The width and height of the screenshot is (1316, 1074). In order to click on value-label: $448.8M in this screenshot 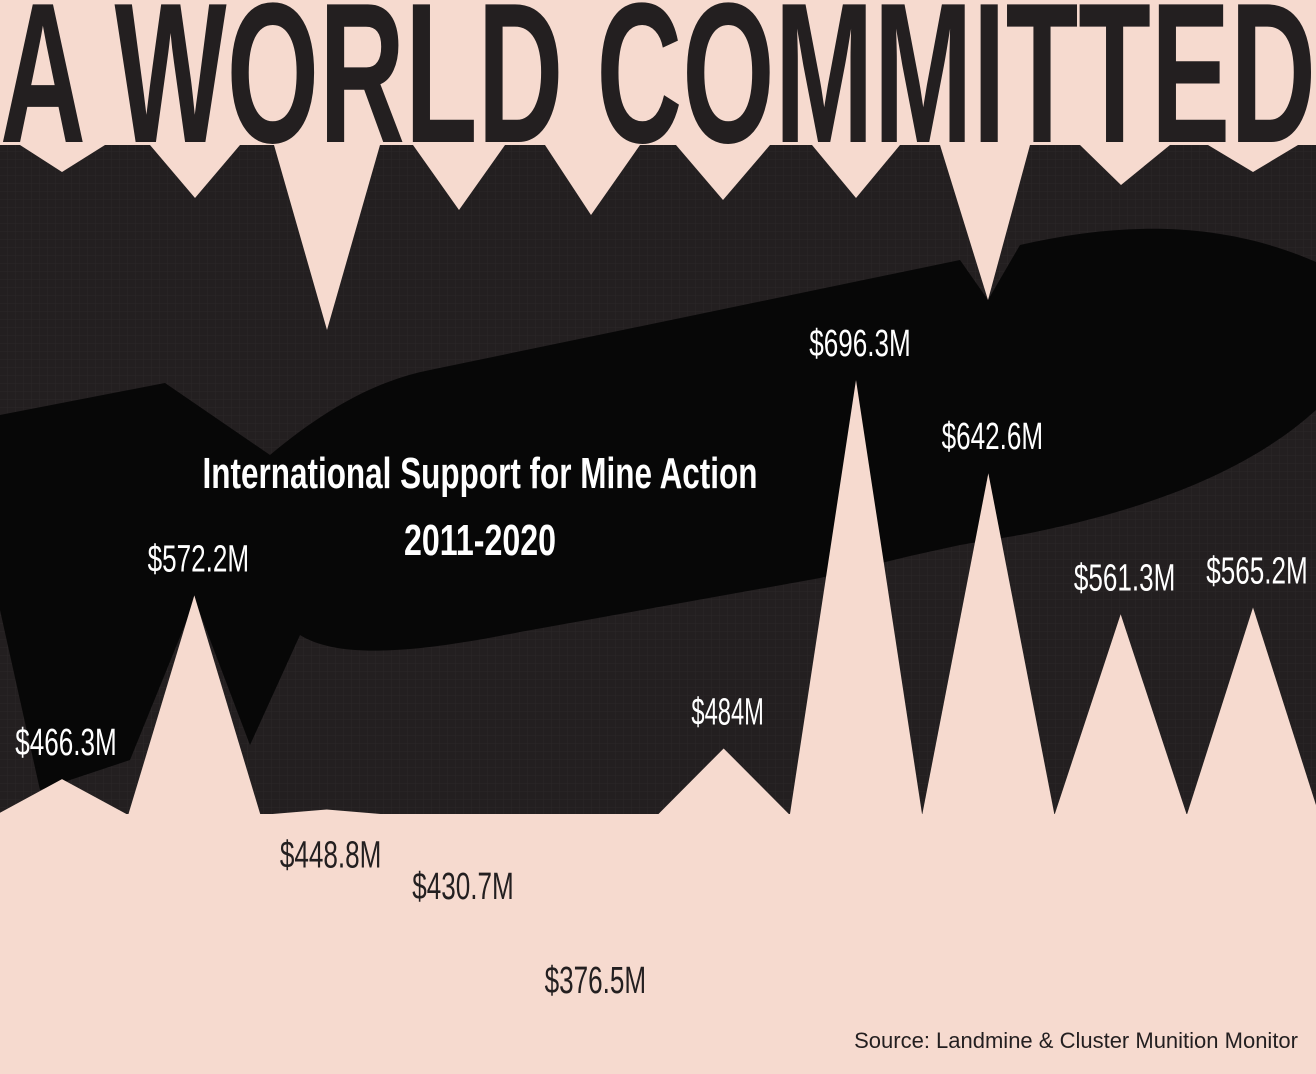, I will do `click(331, 856)`.